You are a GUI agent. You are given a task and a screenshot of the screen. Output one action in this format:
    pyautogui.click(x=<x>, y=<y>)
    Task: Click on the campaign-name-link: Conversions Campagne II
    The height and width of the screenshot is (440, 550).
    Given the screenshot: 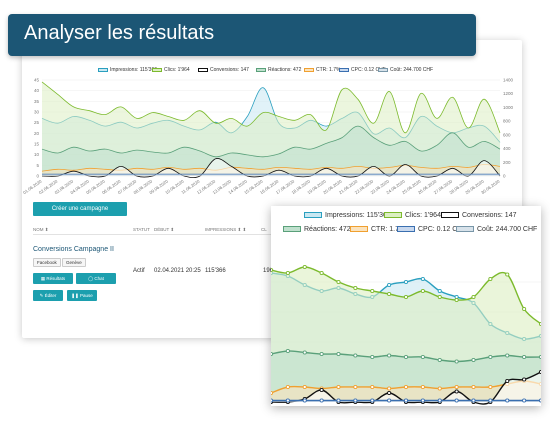 What is the action you would take?
    pyautogui.click(x=73, y=249)
    